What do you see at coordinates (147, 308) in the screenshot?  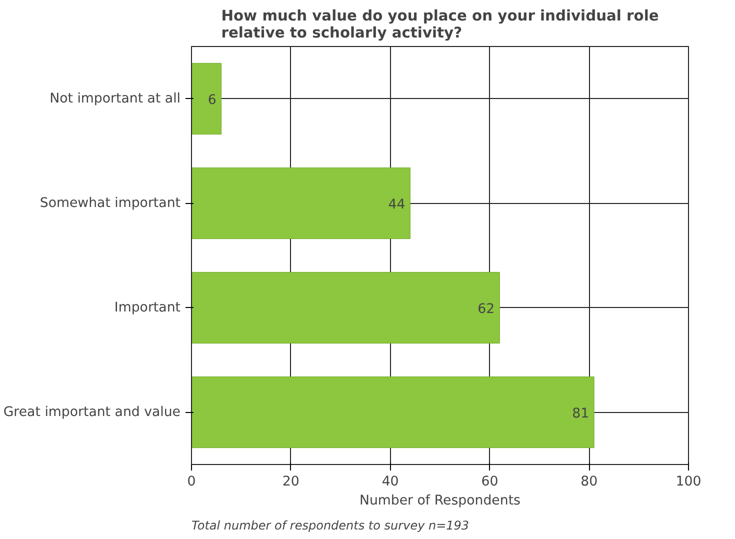 I see `y-tick-label: Important` at bounding box center [147, 308].